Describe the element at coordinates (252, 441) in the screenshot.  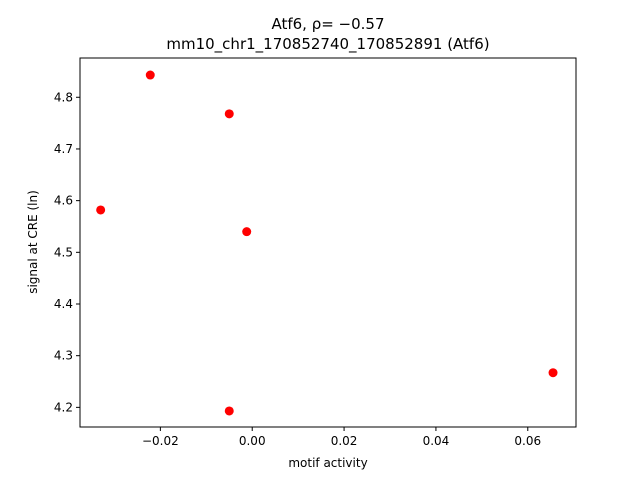
I see `x-tick-label: 0.00` at that location.